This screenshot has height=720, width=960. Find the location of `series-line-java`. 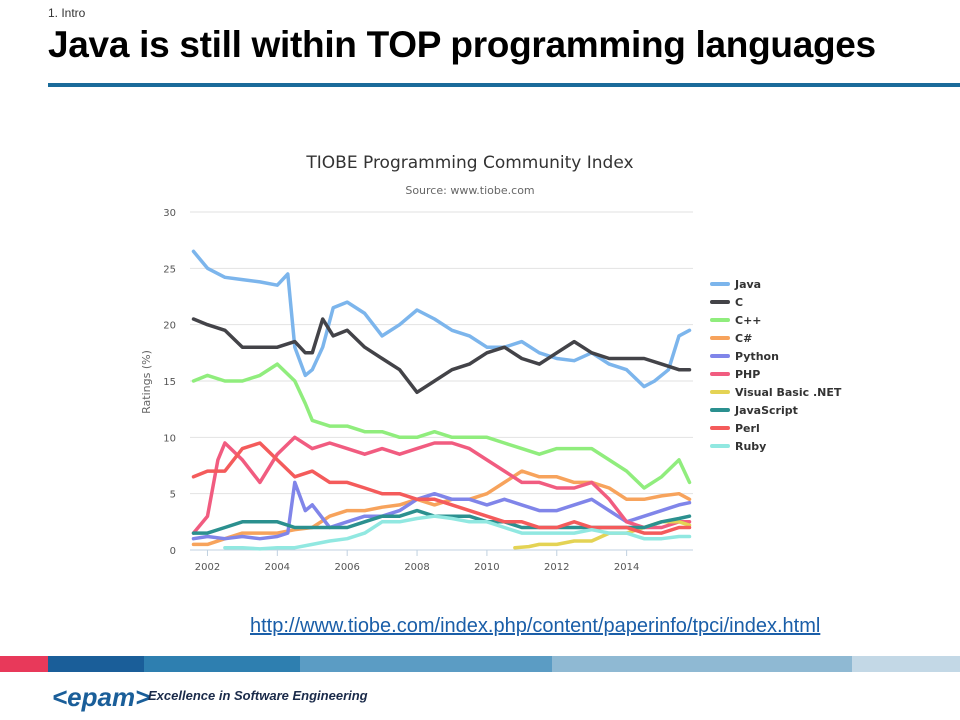

series-line-java is located at coordinates (441, 319).